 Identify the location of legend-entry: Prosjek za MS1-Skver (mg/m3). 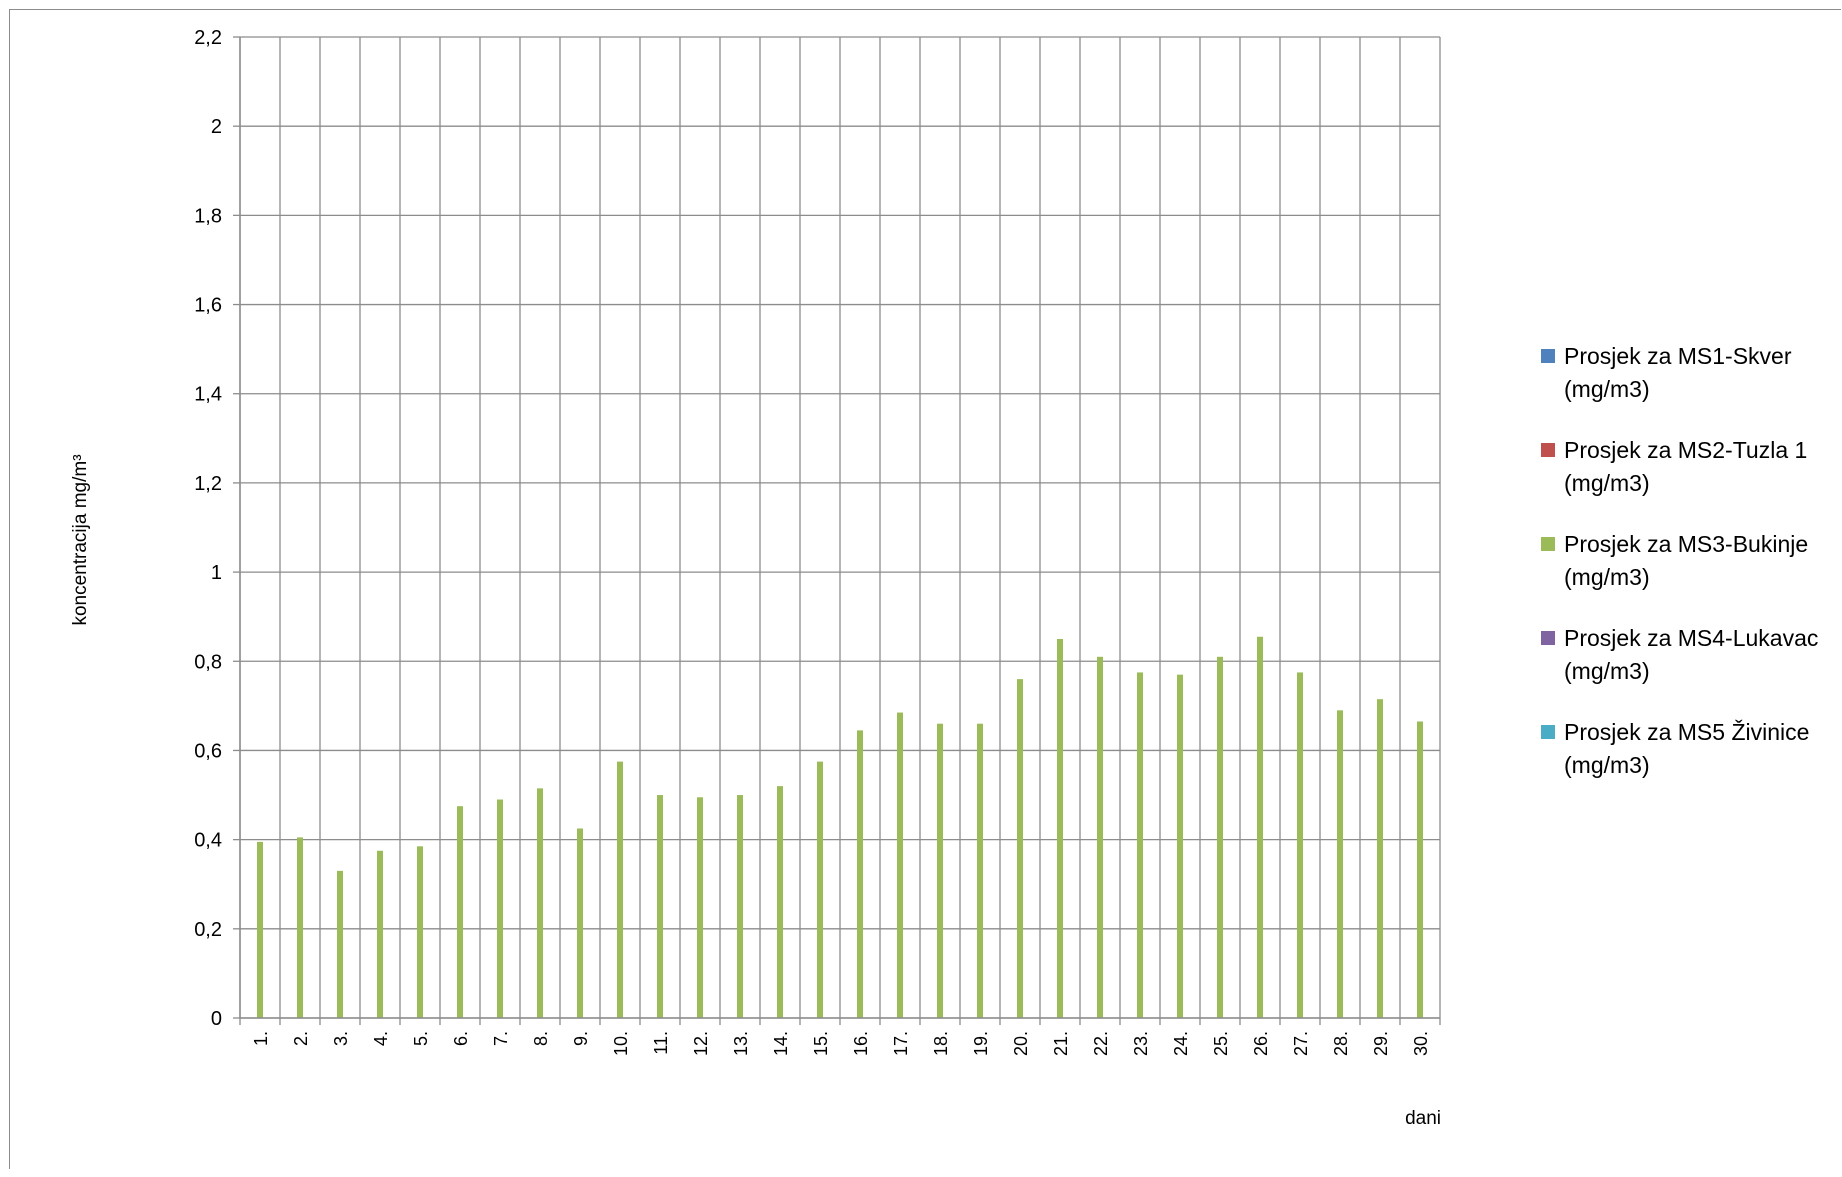
(1688, 373).